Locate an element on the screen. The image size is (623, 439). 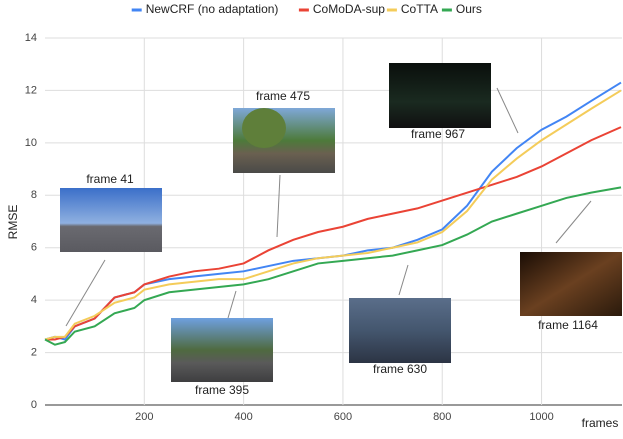
y-tick-label: 6 is located at coordinates (34, 248).